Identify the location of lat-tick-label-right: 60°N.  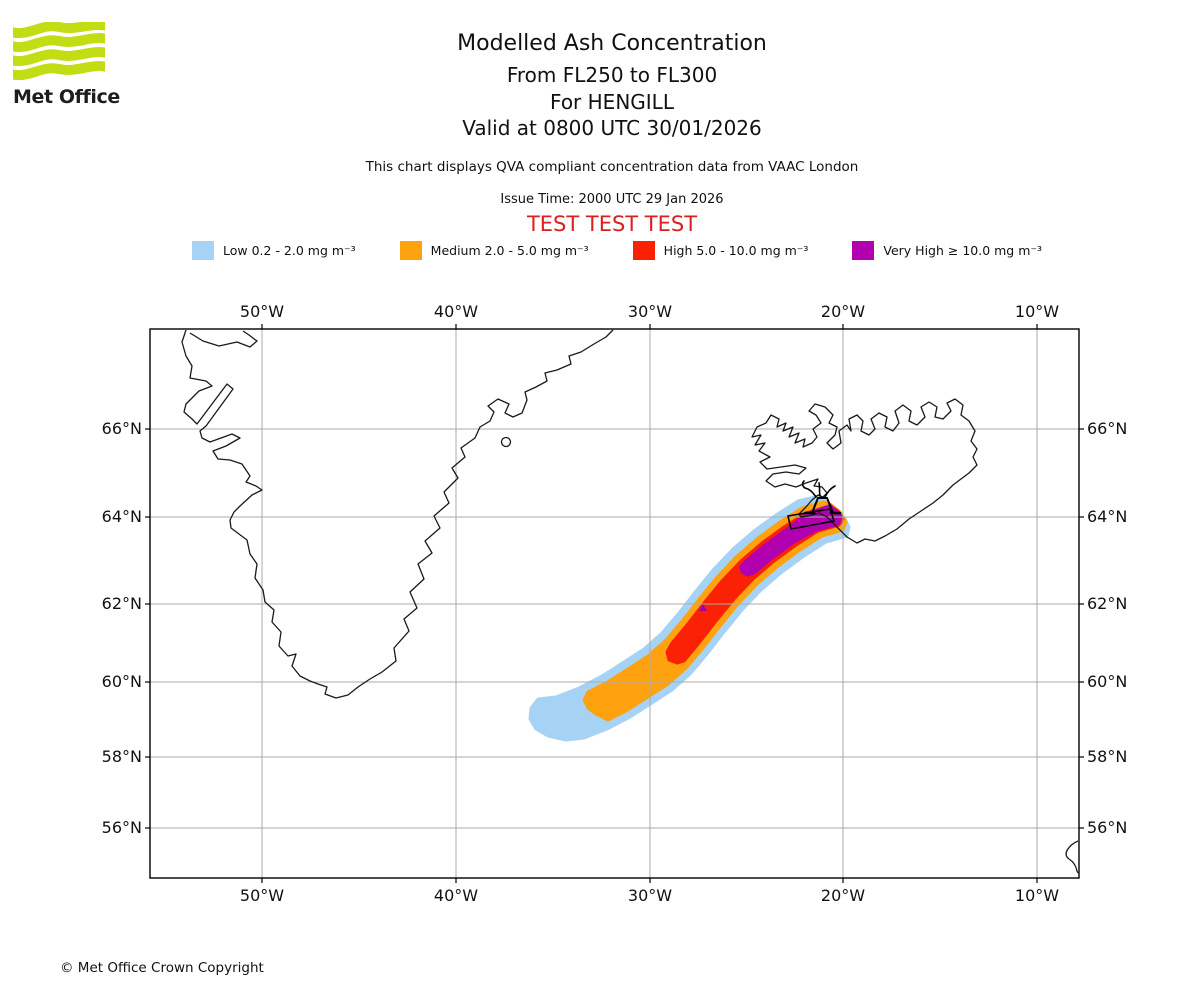
(1107, 681).